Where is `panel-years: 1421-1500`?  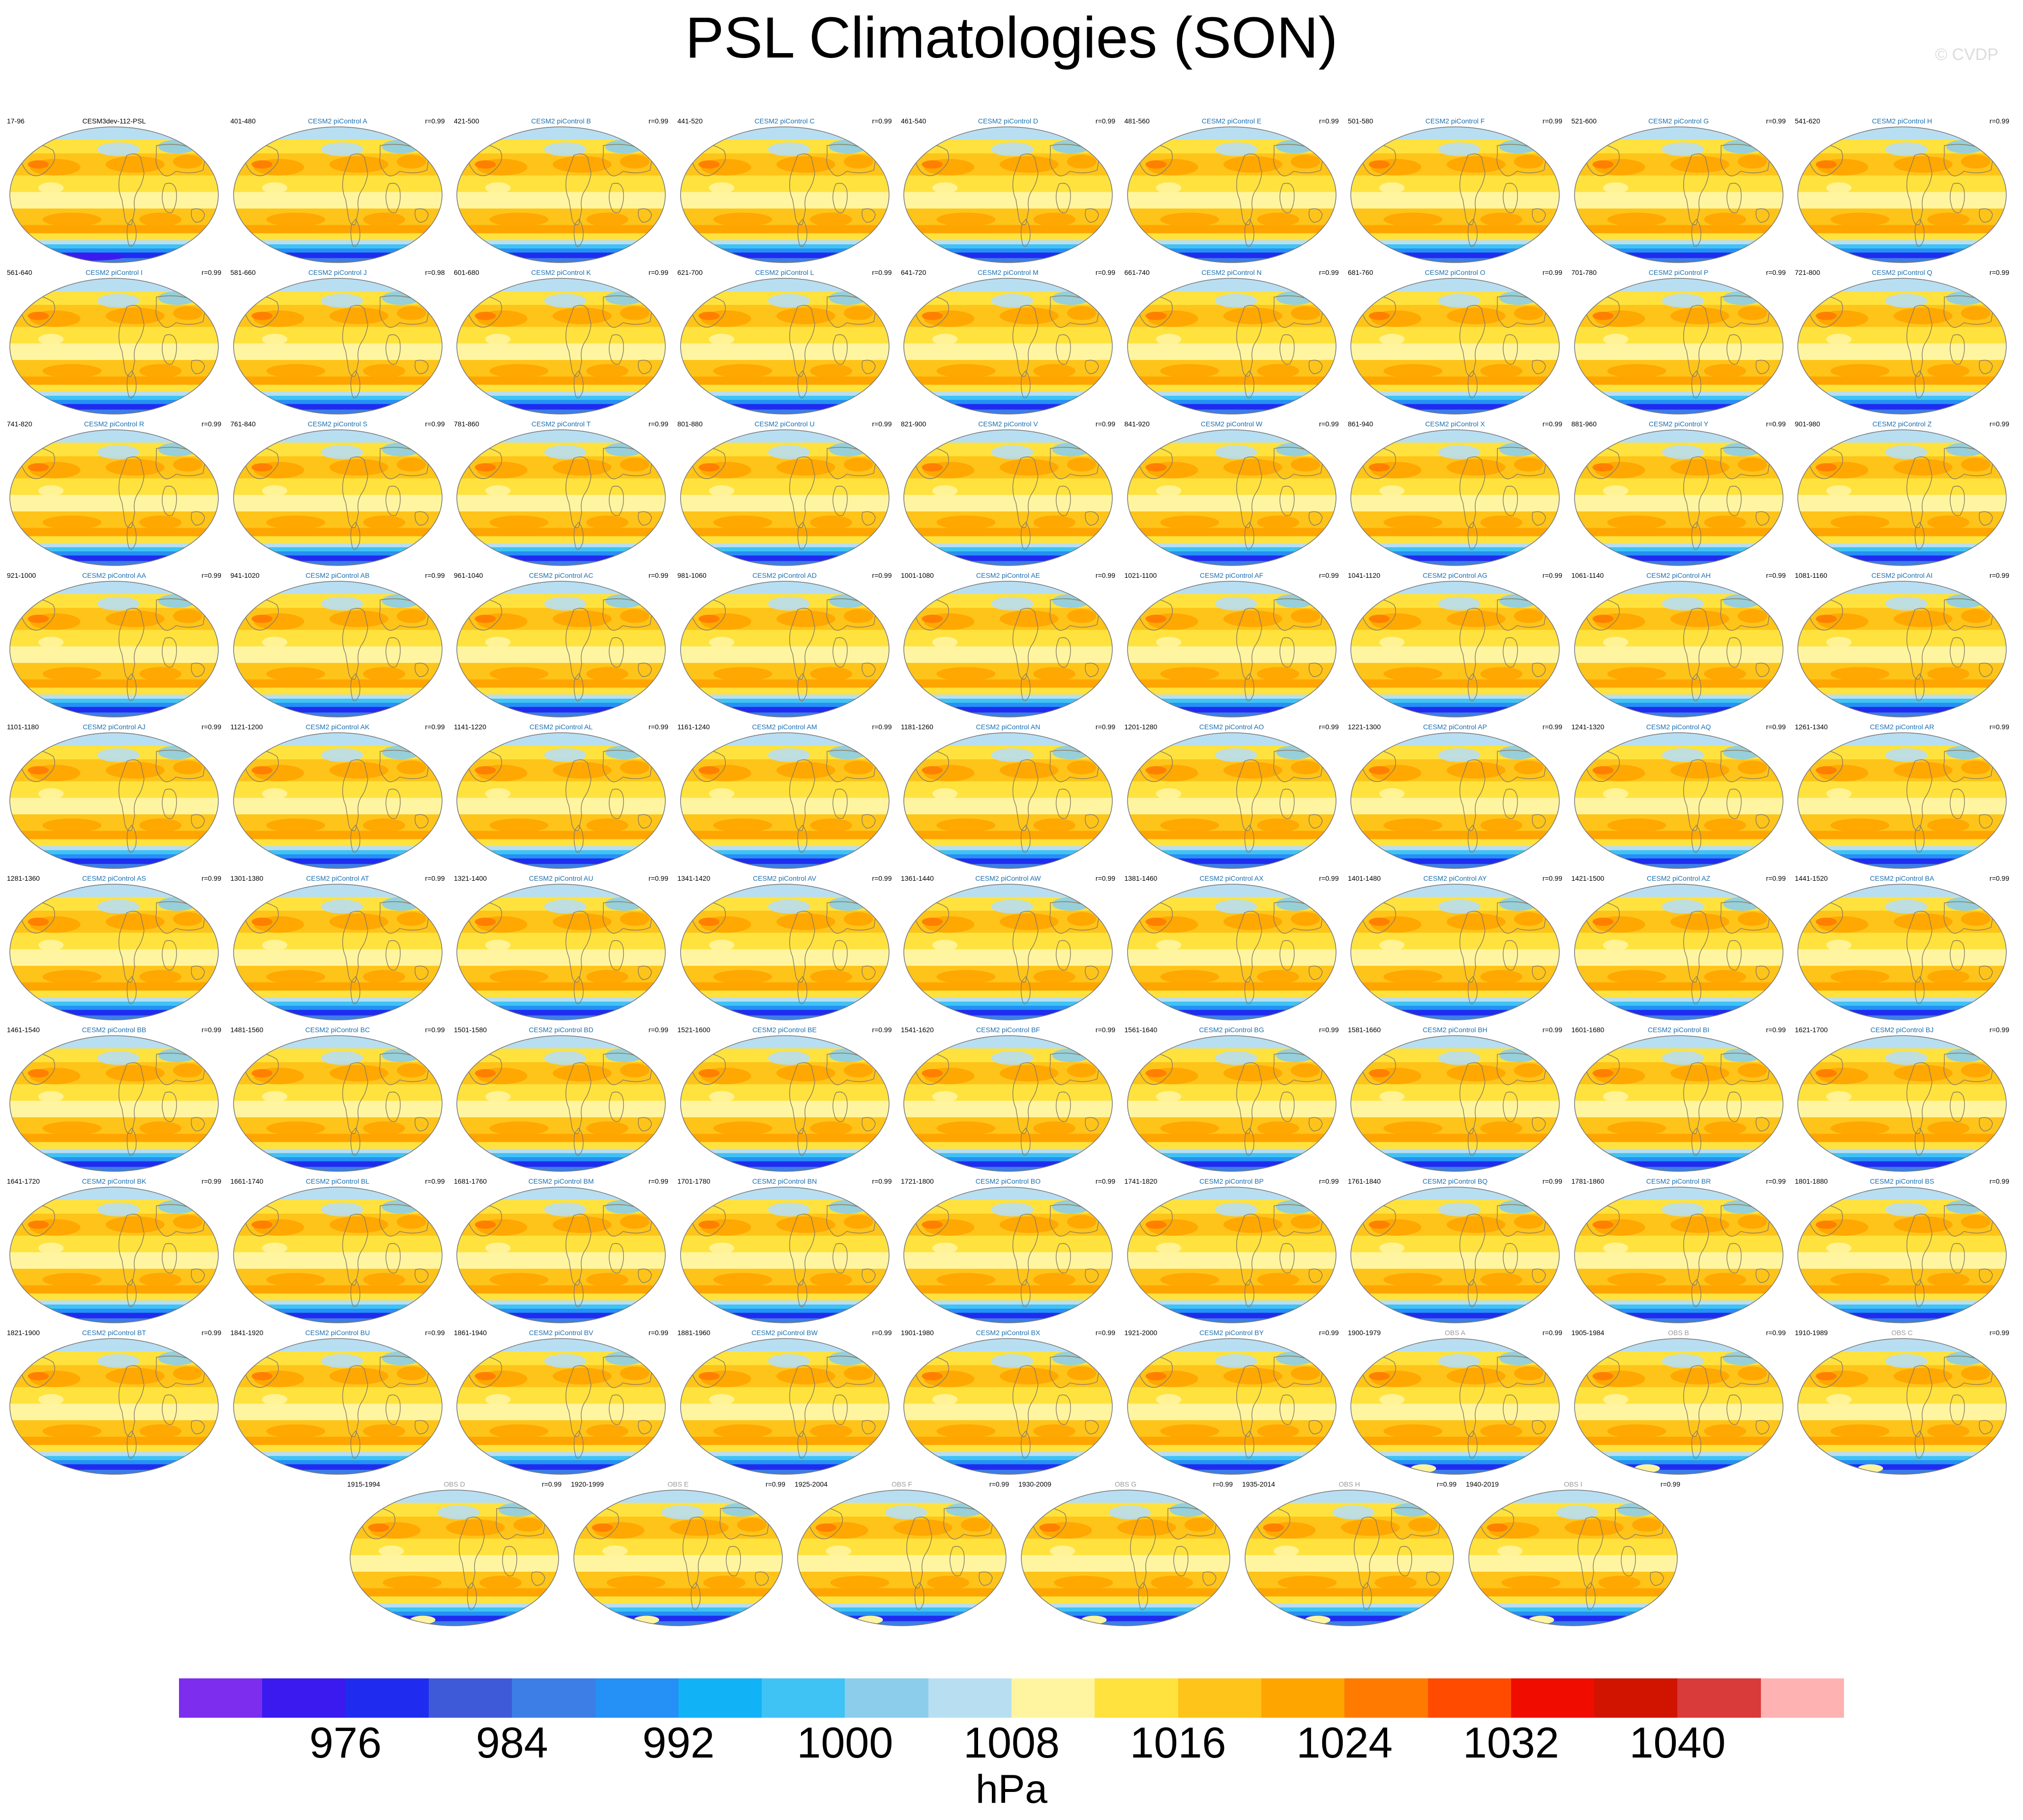
panel-years: 1421-1500 is located at coordinates (1588, 878).